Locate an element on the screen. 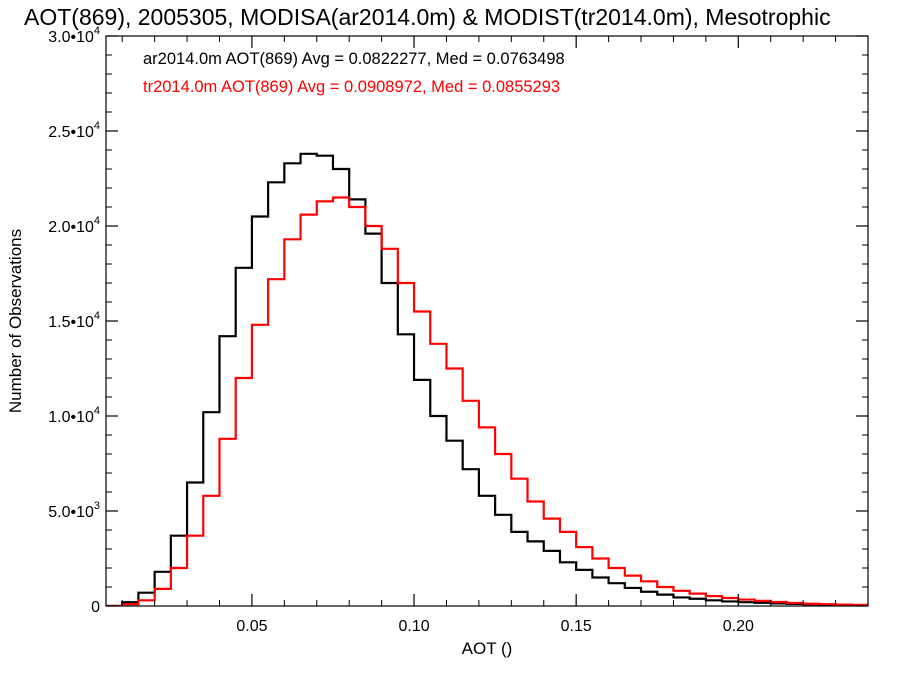 The image size is (900, 675). x-tick-label: 0.10 is located at coordinates (413, 626).